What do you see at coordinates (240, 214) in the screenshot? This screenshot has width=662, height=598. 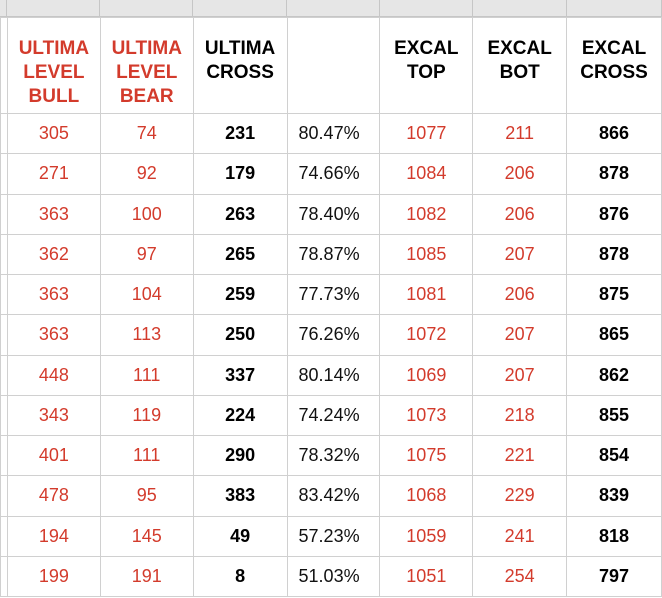 I see `cell-ultima-cross: 263` at bounding box center [240, 214].